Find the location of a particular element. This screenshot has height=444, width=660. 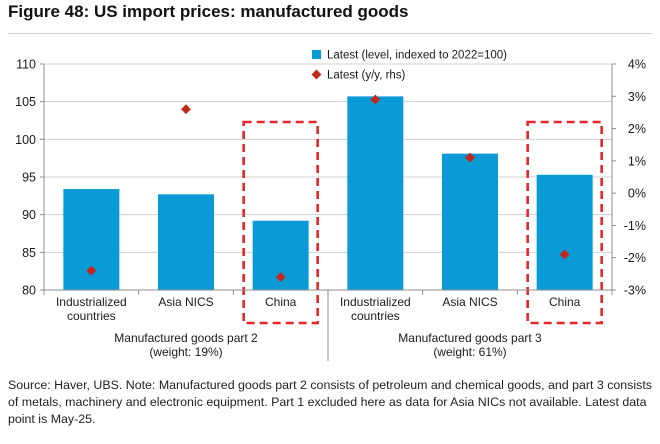

group-label: Manufactured goods part 3 is located at coordinates (470, 338).